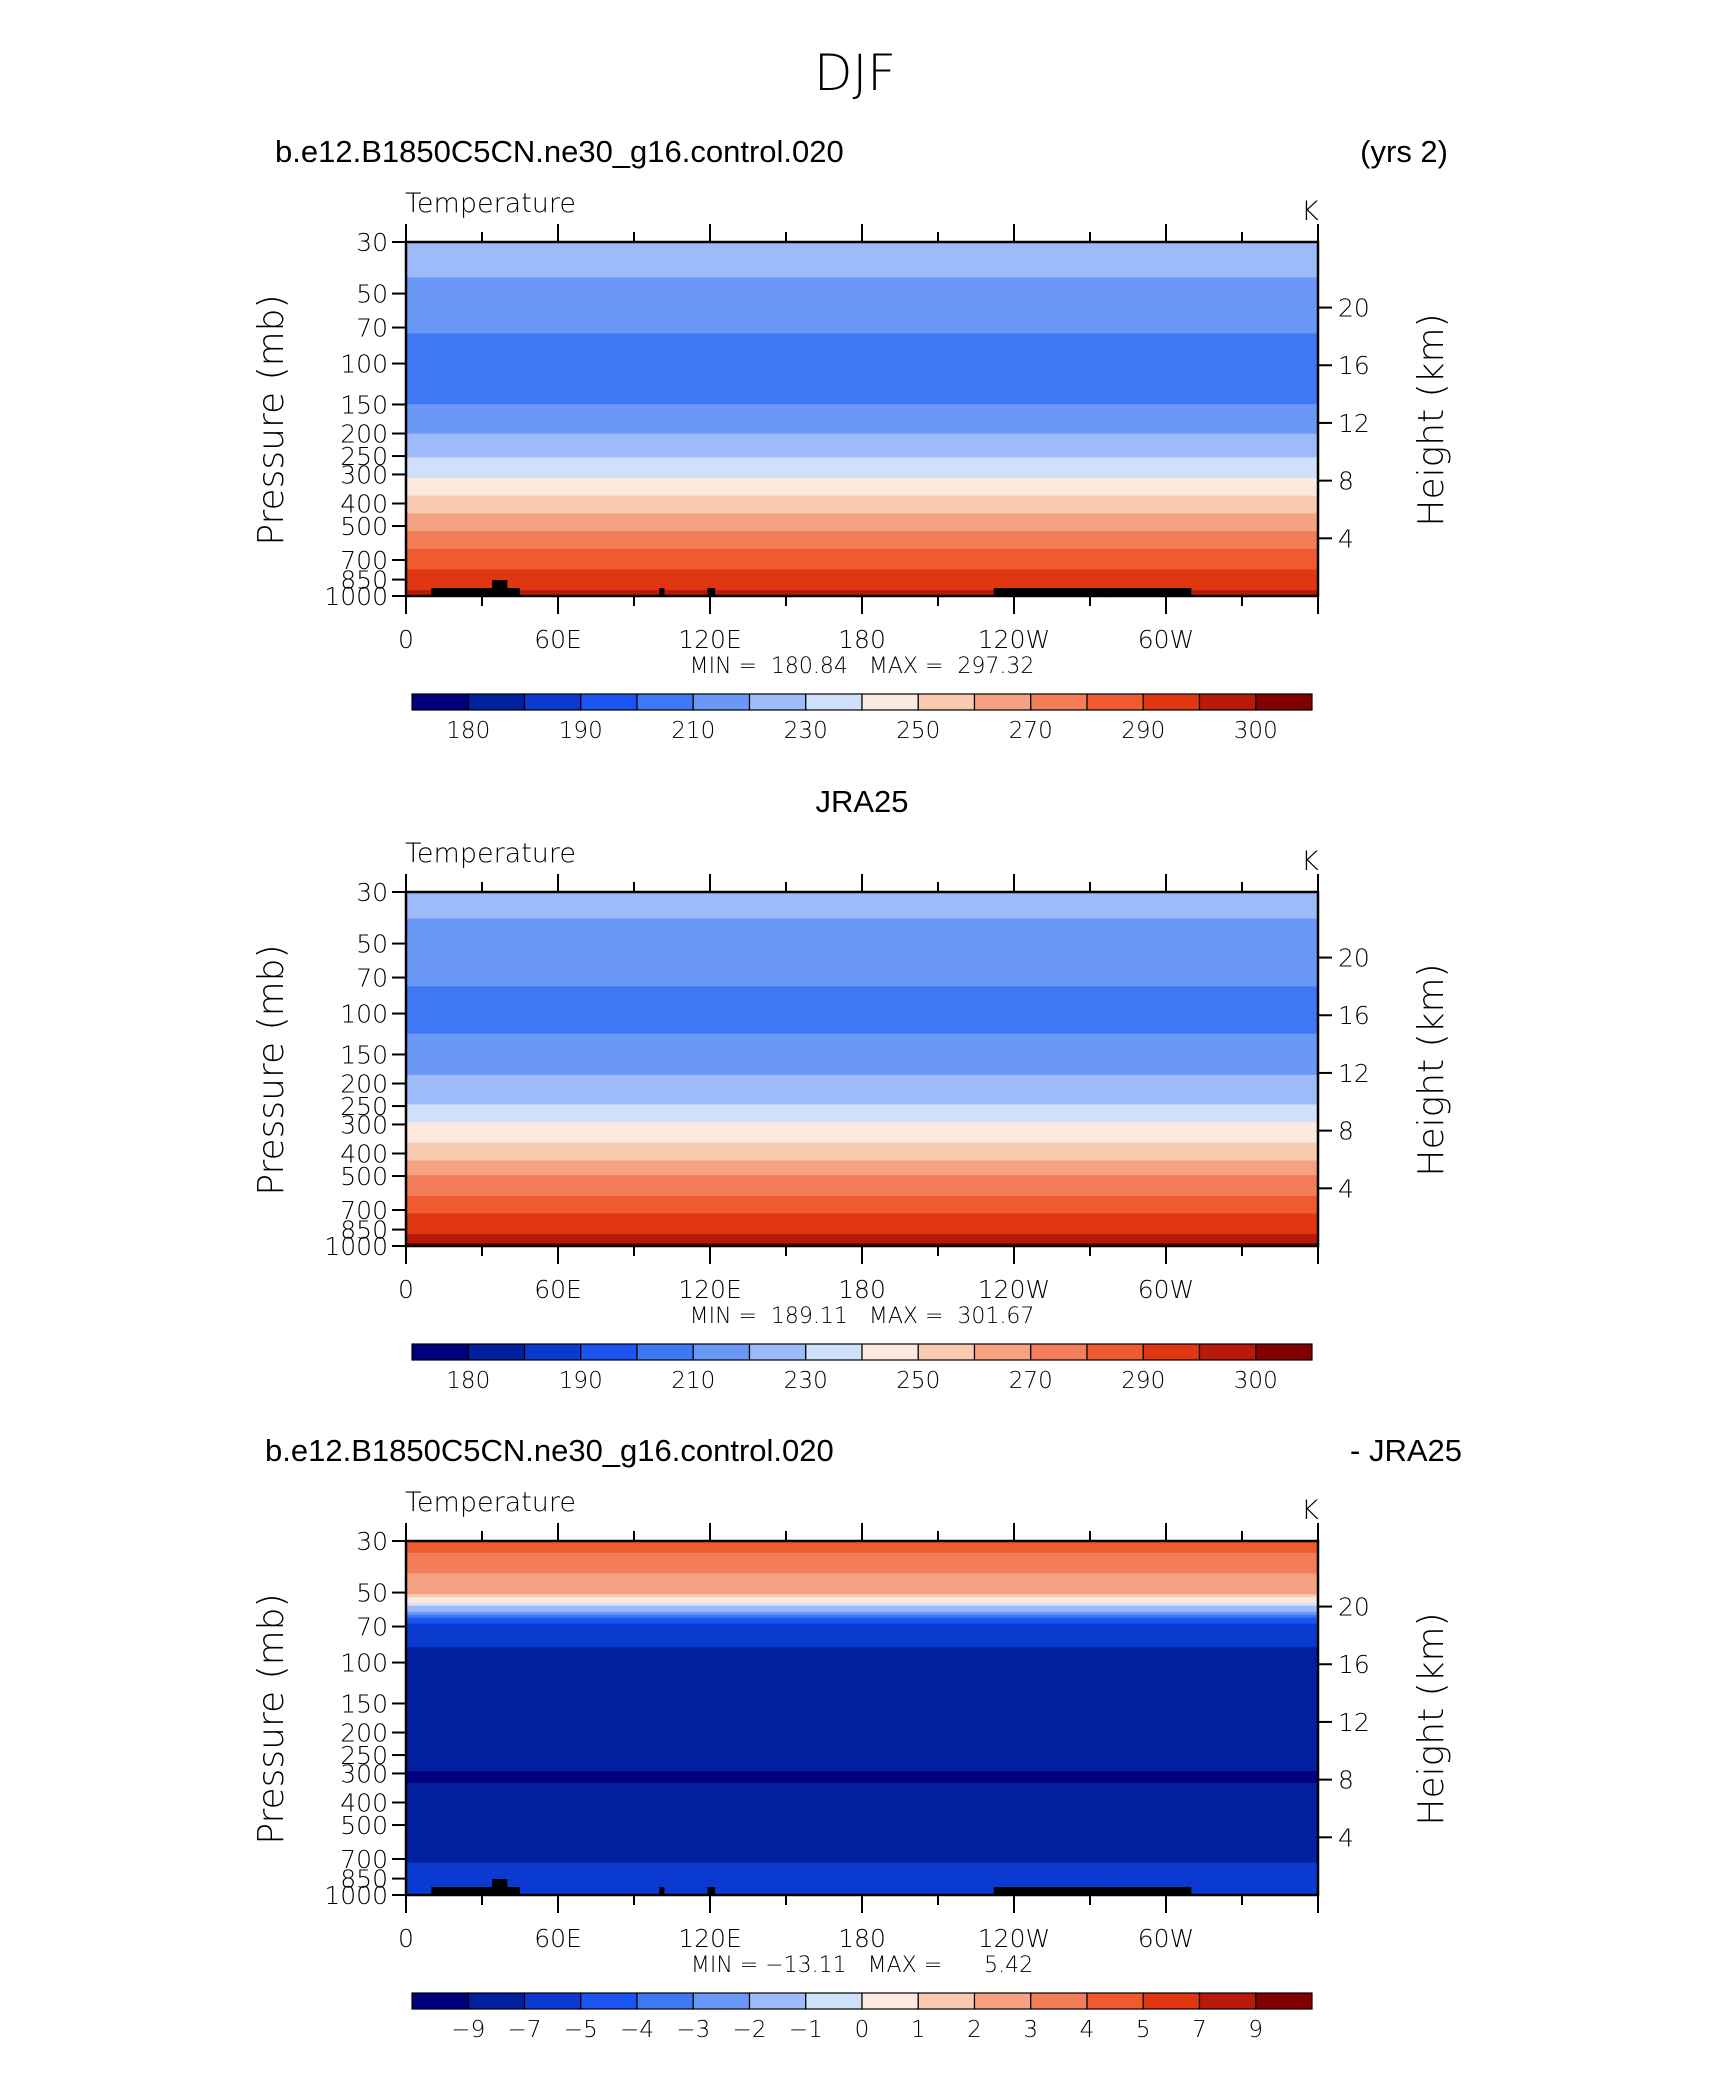 This screenshot has height=2074, width=1710. I want to click on height-tick-label: 4, so click(1346, 1837).